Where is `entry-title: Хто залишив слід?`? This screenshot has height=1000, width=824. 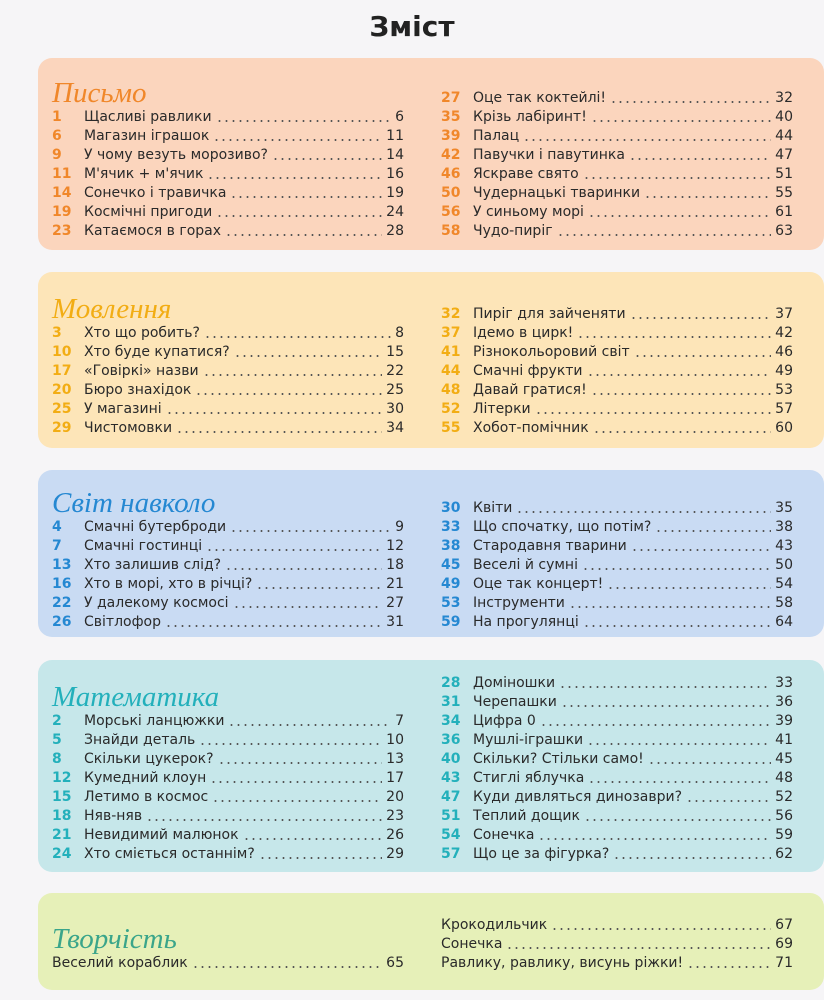
entry-title: Хто залишив слід? is located at coordinates (153, 565).